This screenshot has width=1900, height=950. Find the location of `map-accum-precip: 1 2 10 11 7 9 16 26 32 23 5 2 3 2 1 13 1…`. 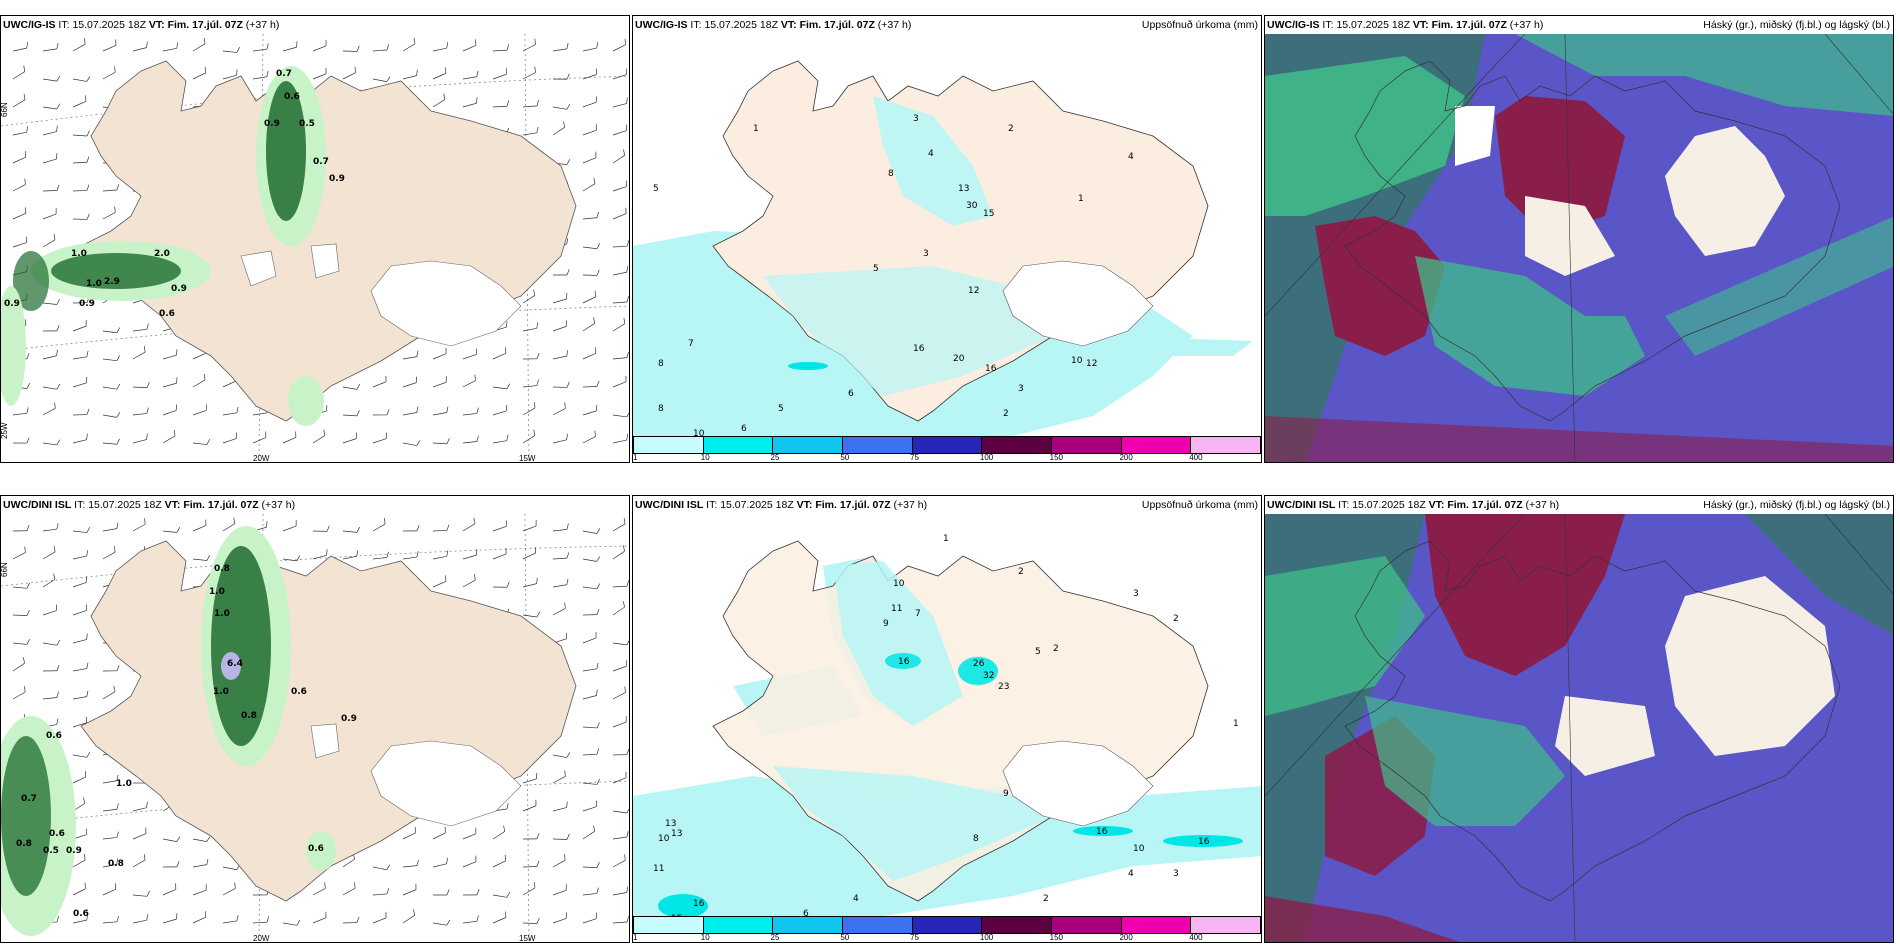

map-accum-precip: 1 2 10 11 7 9 16 26 32 23 5 2 3 2 1 13 1… is located at coordinates (947, 730).